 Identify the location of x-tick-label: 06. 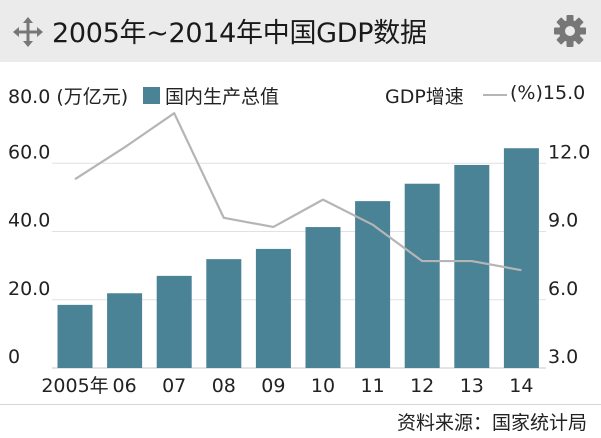
(125, 386).